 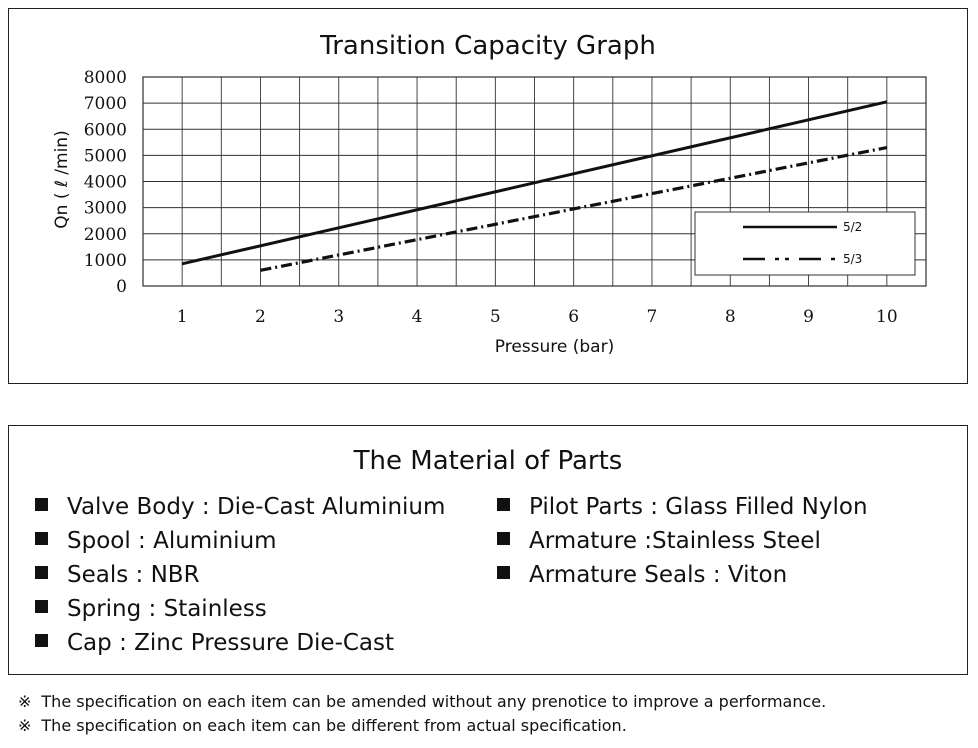 I want to click on material-item: Pilot Parts : Glass Filled Nylon, so click(x=682, y=507).